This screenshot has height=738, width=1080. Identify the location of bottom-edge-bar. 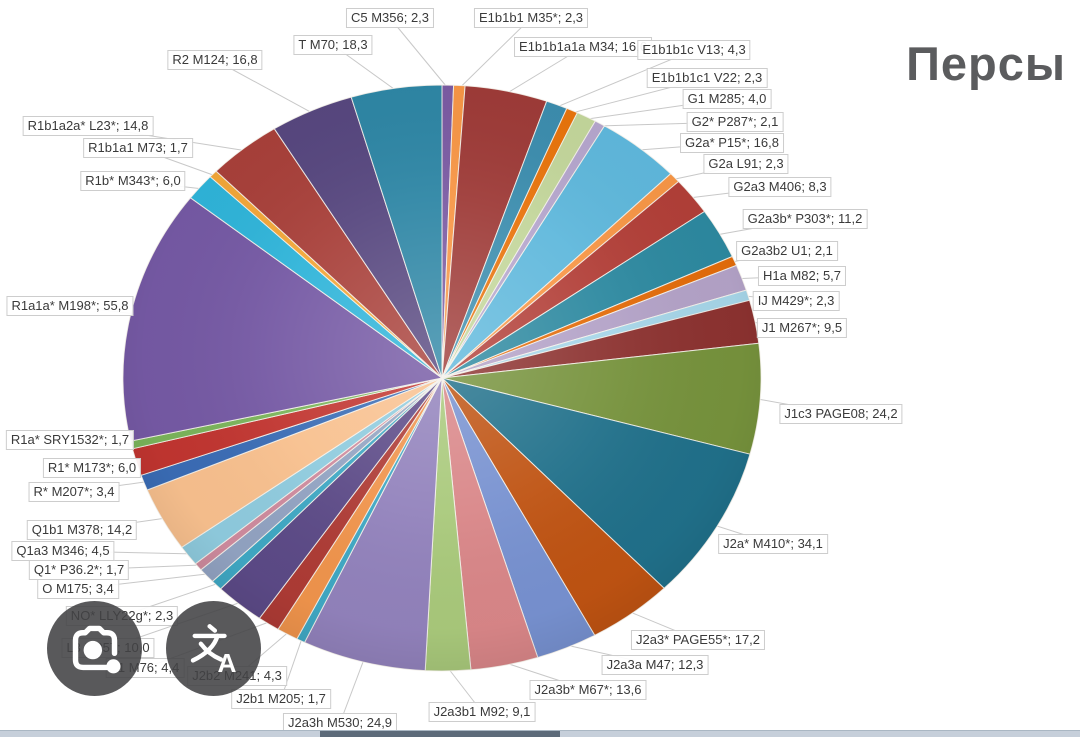
(540, 733).